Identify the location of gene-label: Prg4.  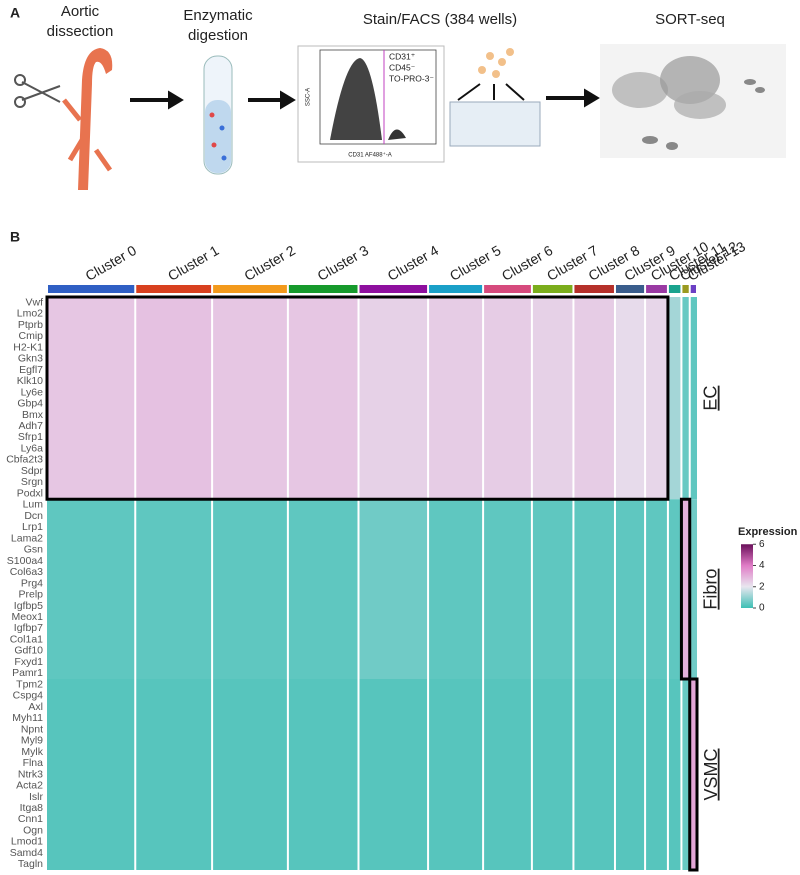
(32, 583).